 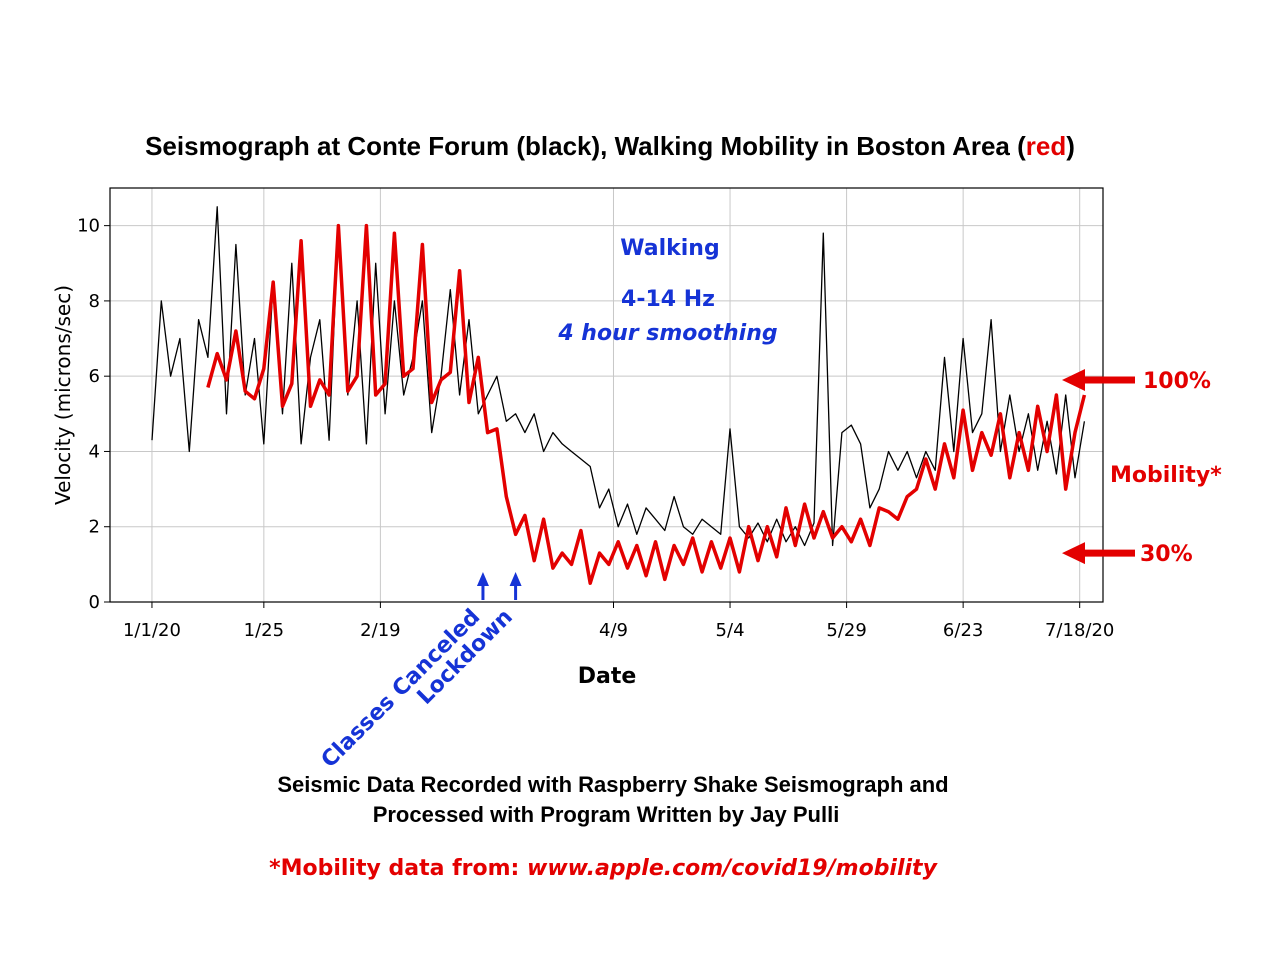 What do you see at coordinates (1098, 553) in the screenshot?
I see `level-30-arrow` at bounding box center [1098, 553].